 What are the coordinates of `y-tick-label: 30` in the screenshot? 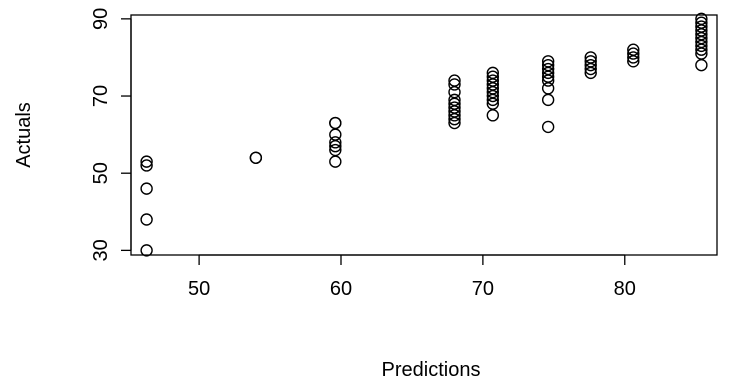 It's located at (101, 250).